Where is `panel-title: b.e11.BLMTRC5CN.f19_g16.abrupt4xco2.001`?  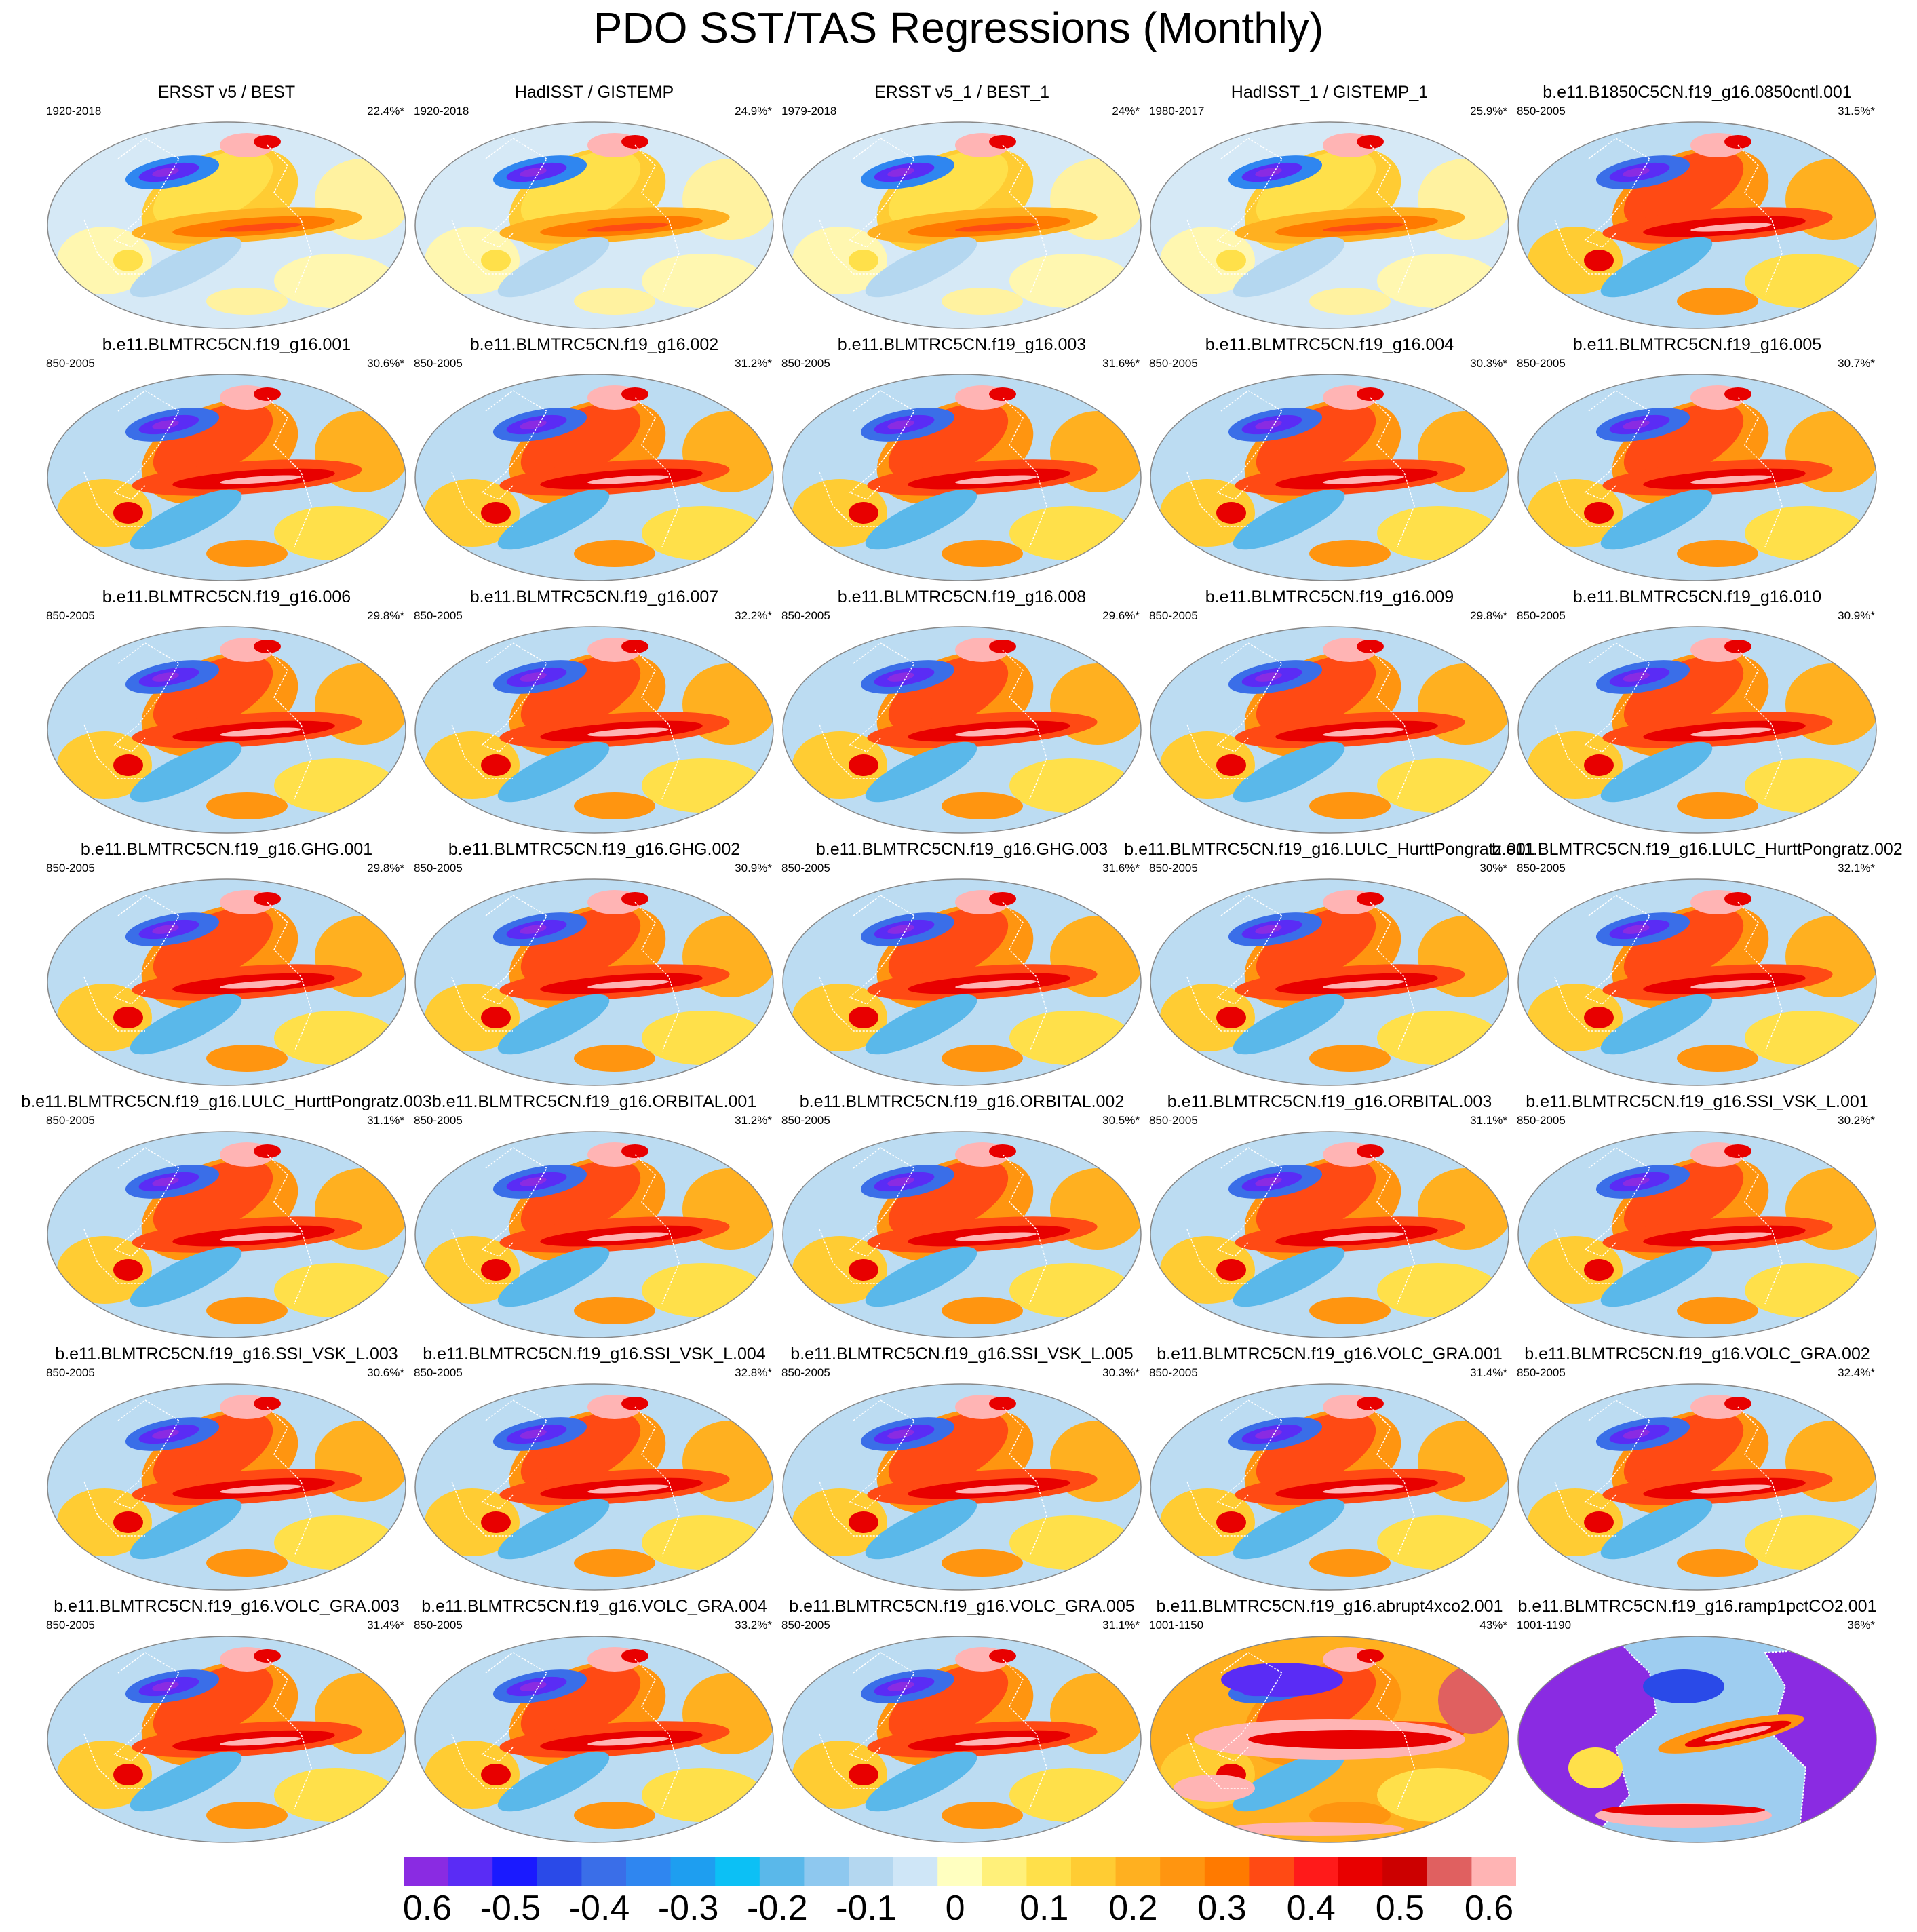
panel-title: b.e11.BLMTRC5CN.f19_g16.abrupt4xco2.001 is located at coordinates (1329, 1606).